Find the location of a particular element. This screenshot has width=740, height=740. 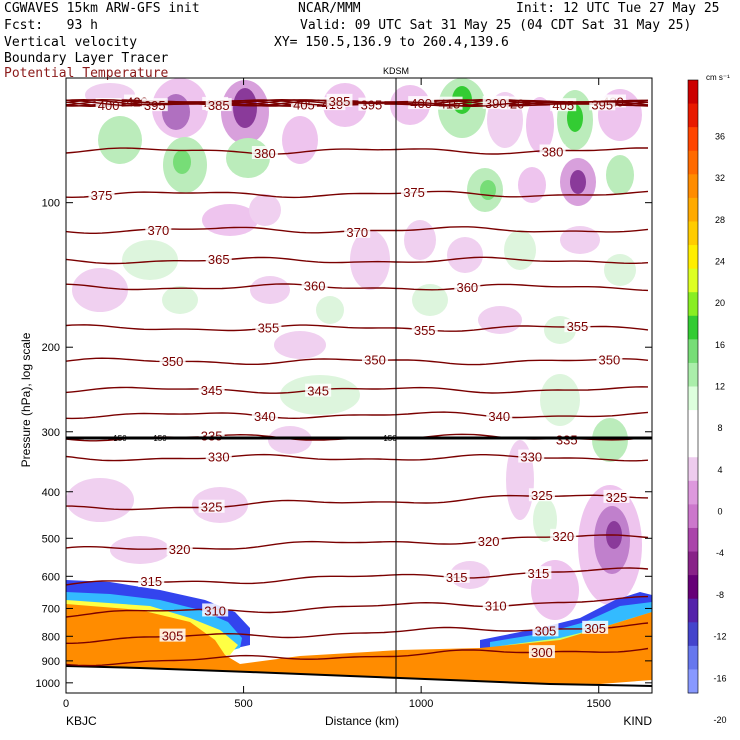

colorbar-tick-label: 16 is located at coordinates (720, 345).